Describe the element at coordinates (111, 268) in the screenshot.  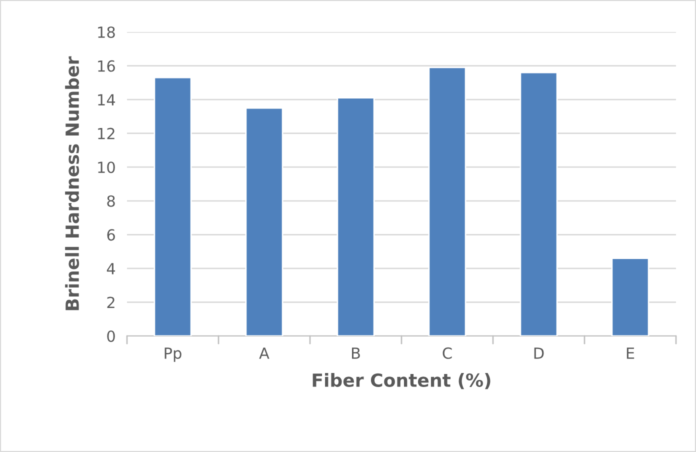
I see `y-tick-label: 4` at that location.